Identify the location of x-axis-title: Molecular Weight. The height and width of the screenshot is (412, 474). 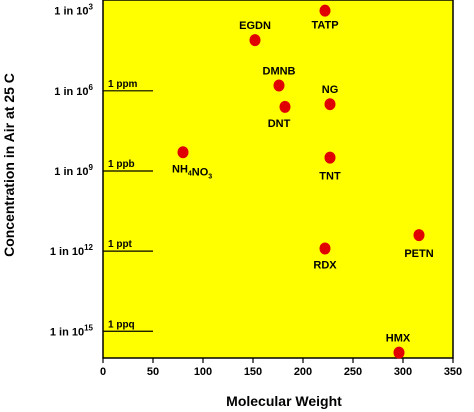
(284, 401).